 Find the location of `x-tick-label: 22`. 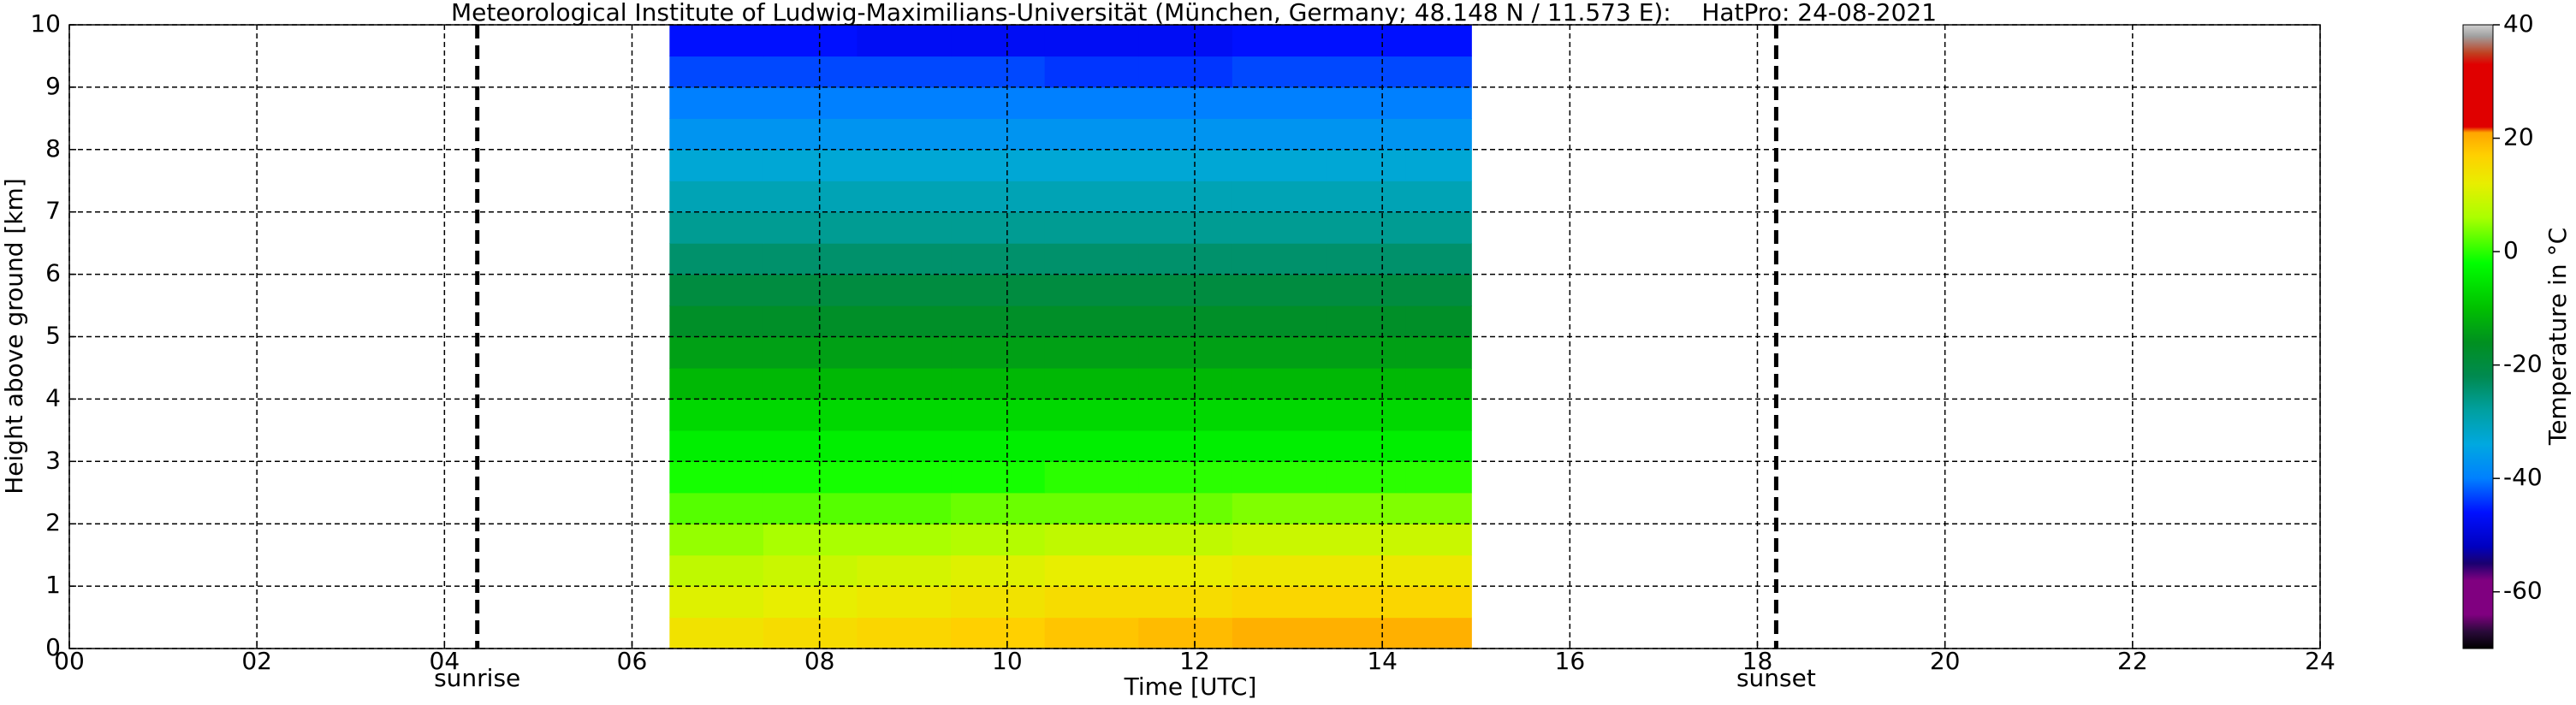

x-tick-label: 22 is located at coordinates (2132, 661).